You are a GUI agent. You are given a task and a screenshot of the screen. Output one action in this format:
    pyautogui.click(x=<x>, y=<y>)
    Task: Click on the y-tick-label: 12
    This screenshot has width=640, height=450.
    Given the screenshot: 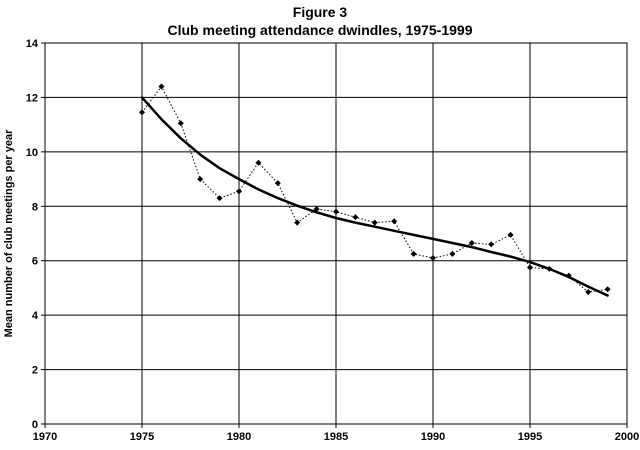 What is the action you would take?
    pyautogui.click(x=32, y=98)
    